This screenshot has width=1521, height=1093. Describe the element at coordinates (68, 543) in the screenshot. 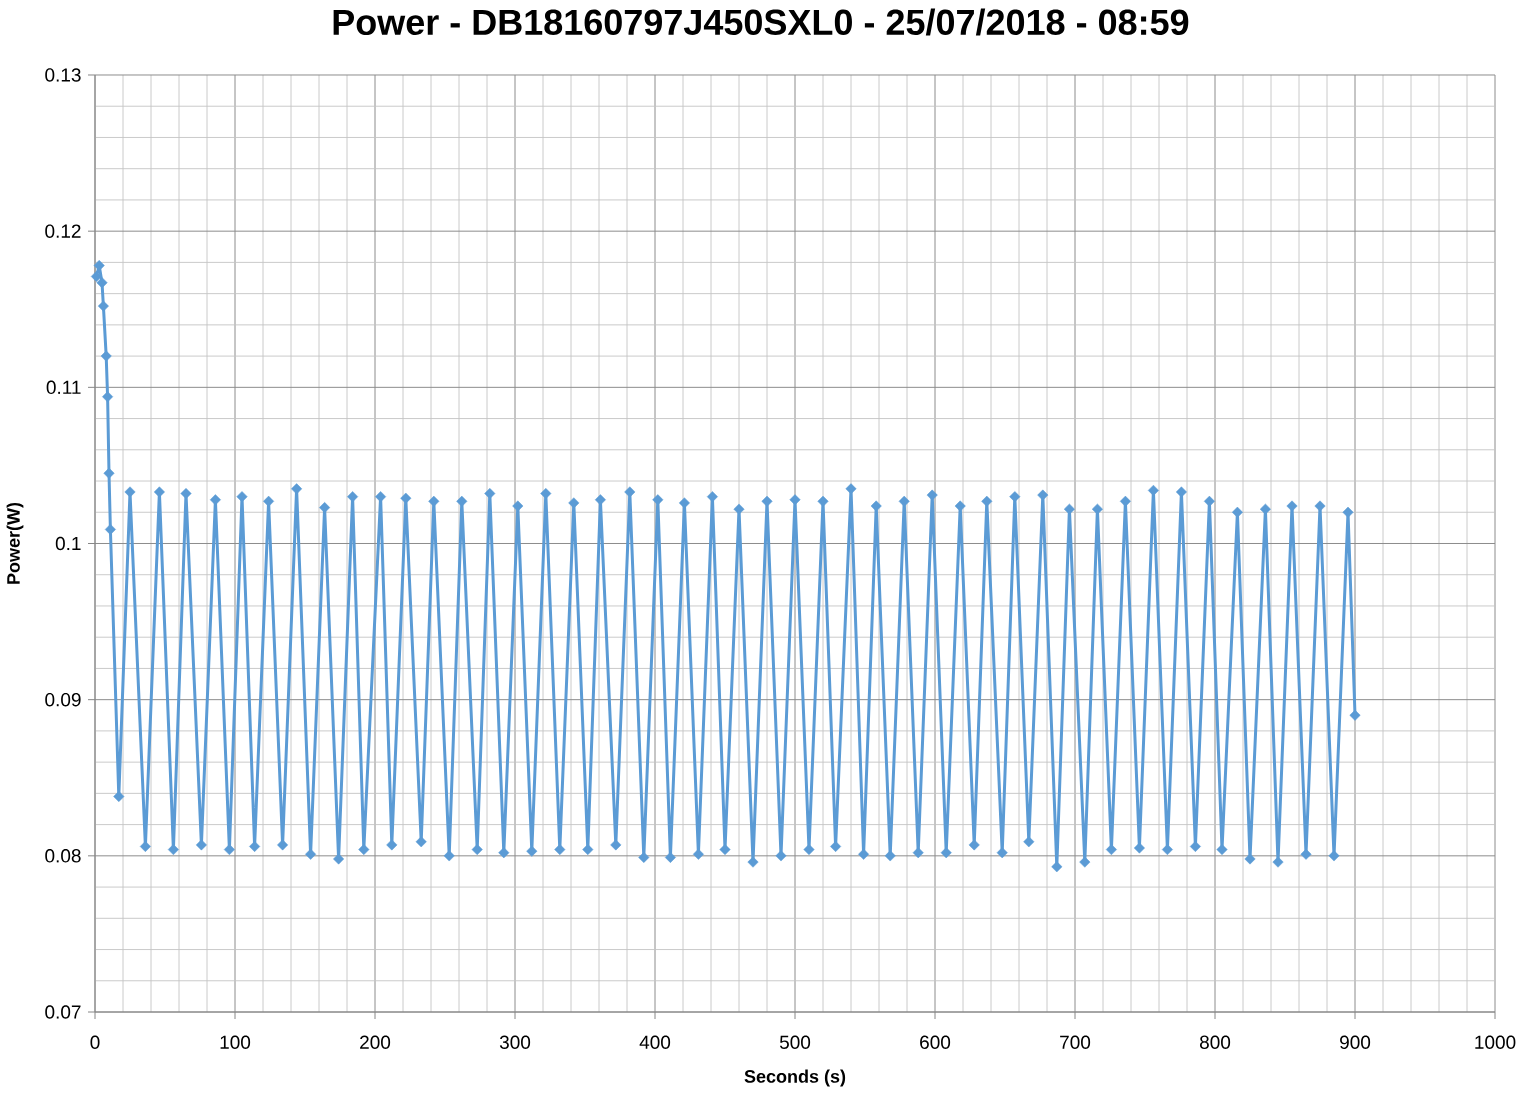

I see `y-tick-label: 0.1` at that location.